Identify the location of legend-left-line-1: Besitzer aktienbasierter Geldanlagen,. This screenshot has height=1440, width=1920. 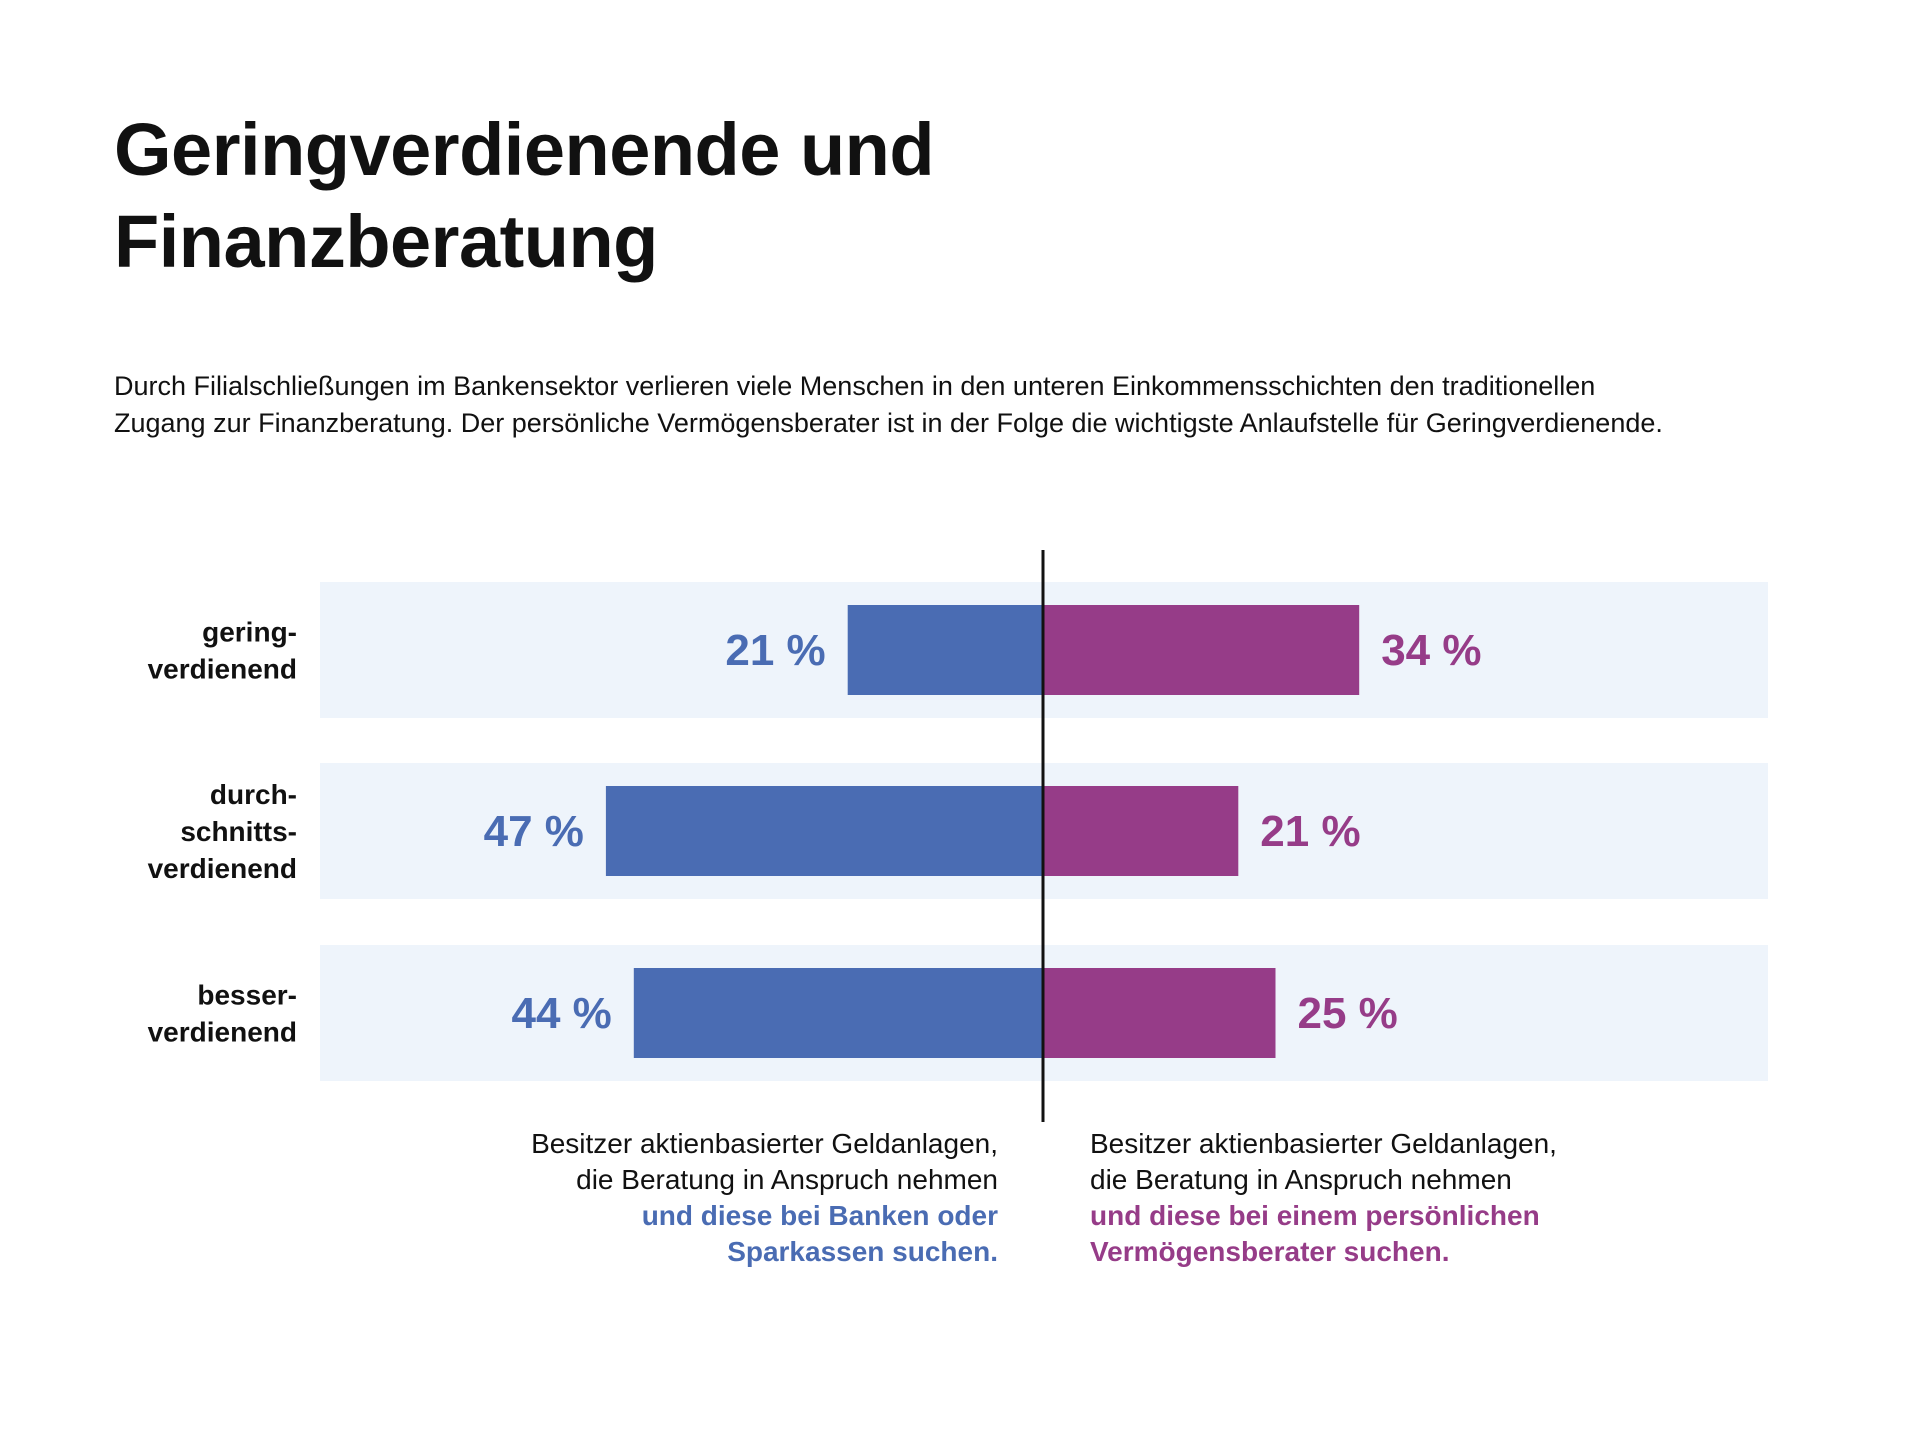
(764, 1143).